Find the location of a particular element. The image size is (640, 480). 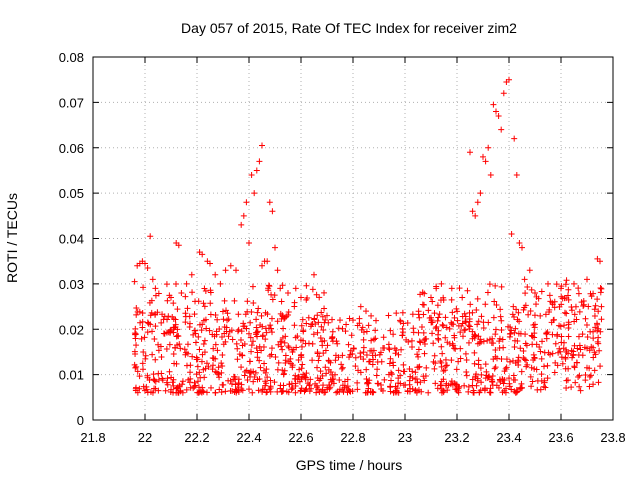

y-tick-label: 0.08 is located at coordinates (71, 57).